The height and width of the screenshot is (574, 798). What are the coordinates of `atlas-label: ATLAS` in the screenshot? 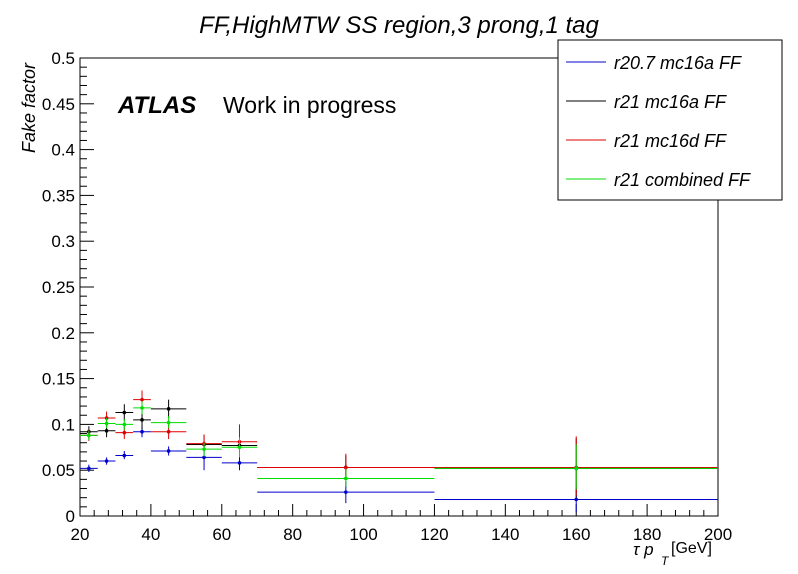 It's located at (156, 105).